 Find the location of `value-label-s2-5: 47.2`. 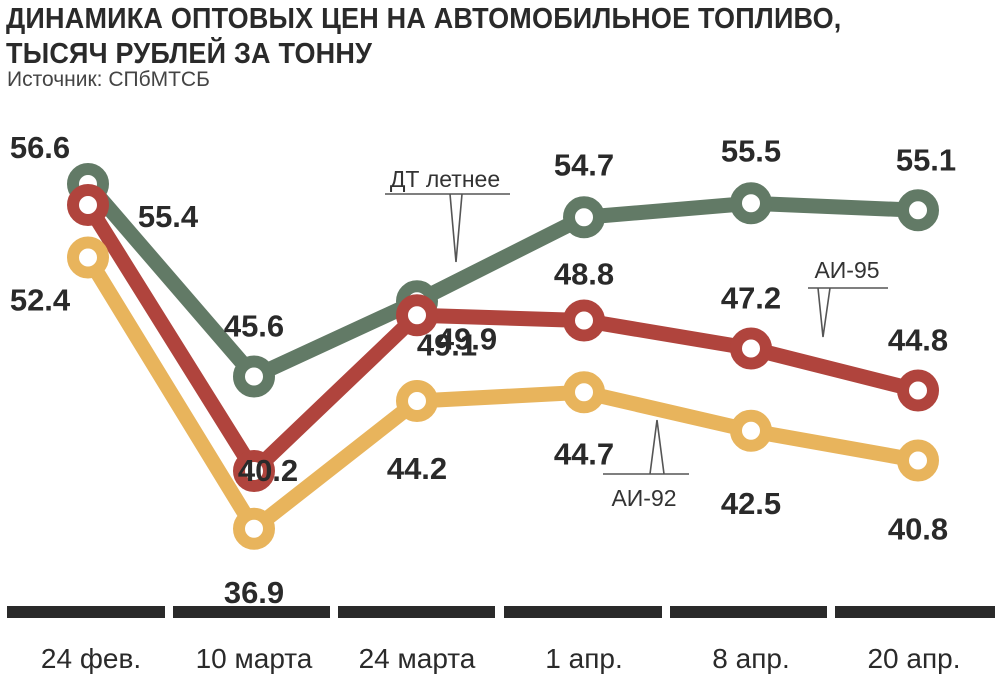

value-label-s2-5: 47.2 is located at coordinates (751, 298).